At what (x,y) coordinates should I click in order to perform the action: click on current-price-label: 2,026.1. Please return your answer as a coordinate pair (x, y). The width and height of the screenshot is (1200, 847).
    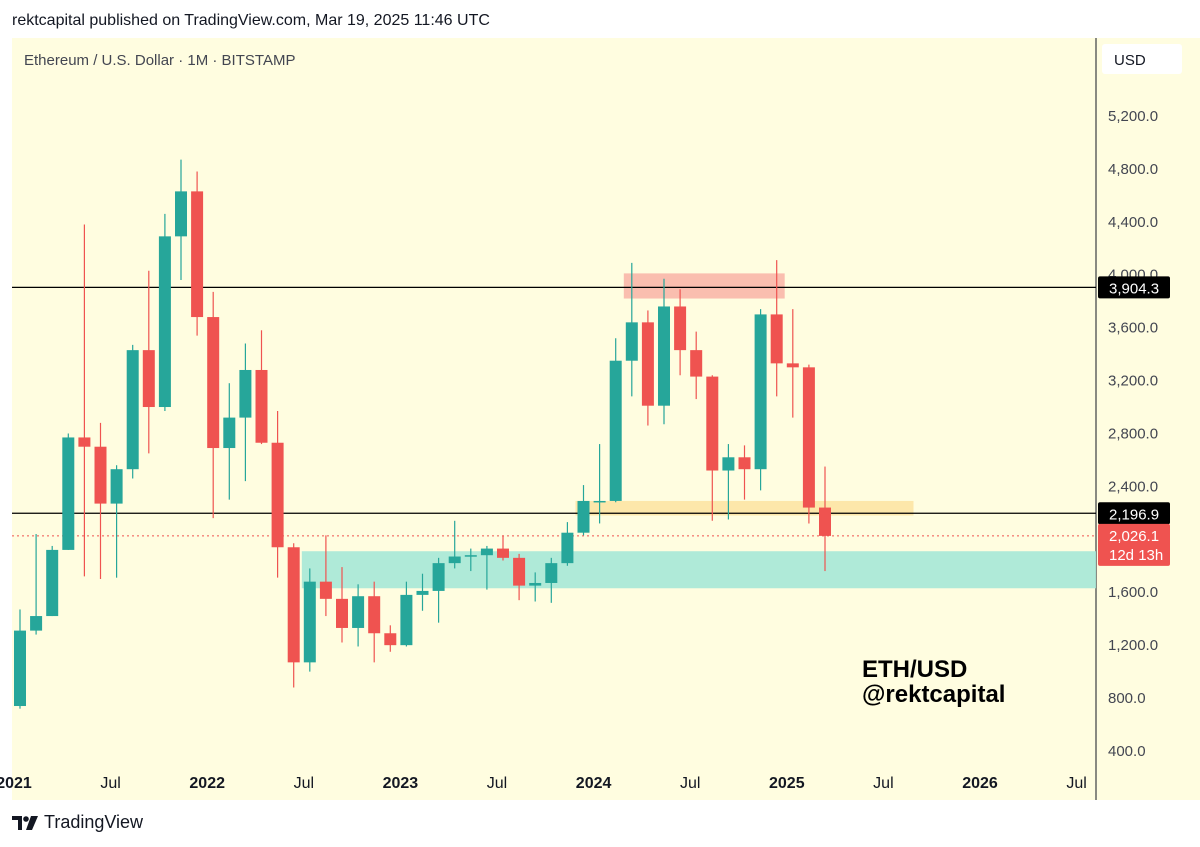
    Looking at the image, I should click on (1134, 536).